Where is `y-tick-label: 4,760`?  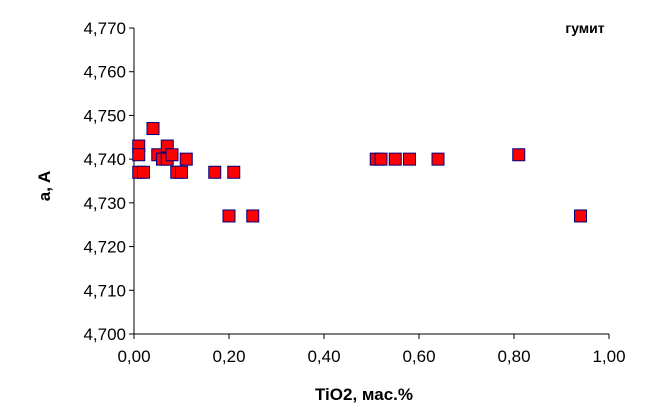 y-tick-label: 4,760 is located at coordinates (104, 72).